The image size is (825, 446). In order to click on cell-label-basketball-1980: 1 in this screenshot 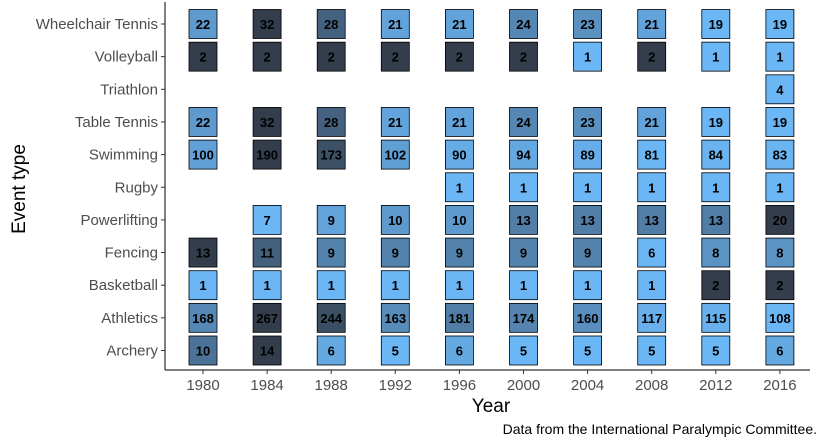, I will do `click(202, 285)`.